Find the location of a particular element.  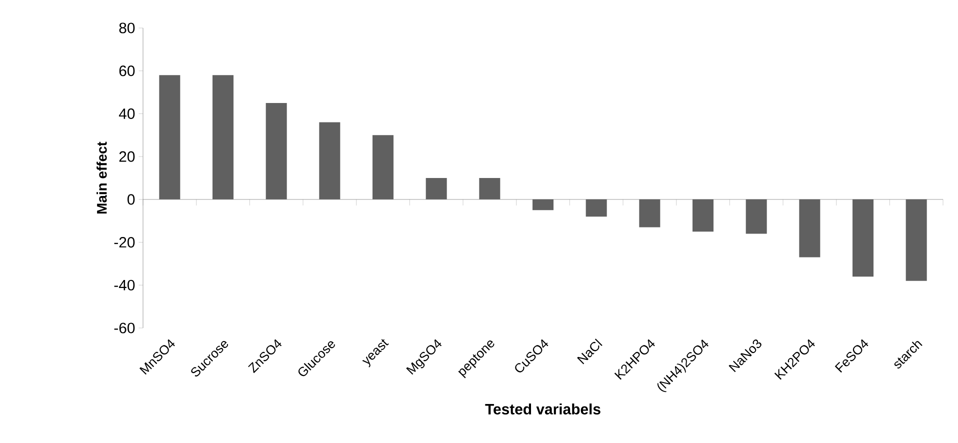

y-tick-label: 40 is located at coordinates (126, 113).